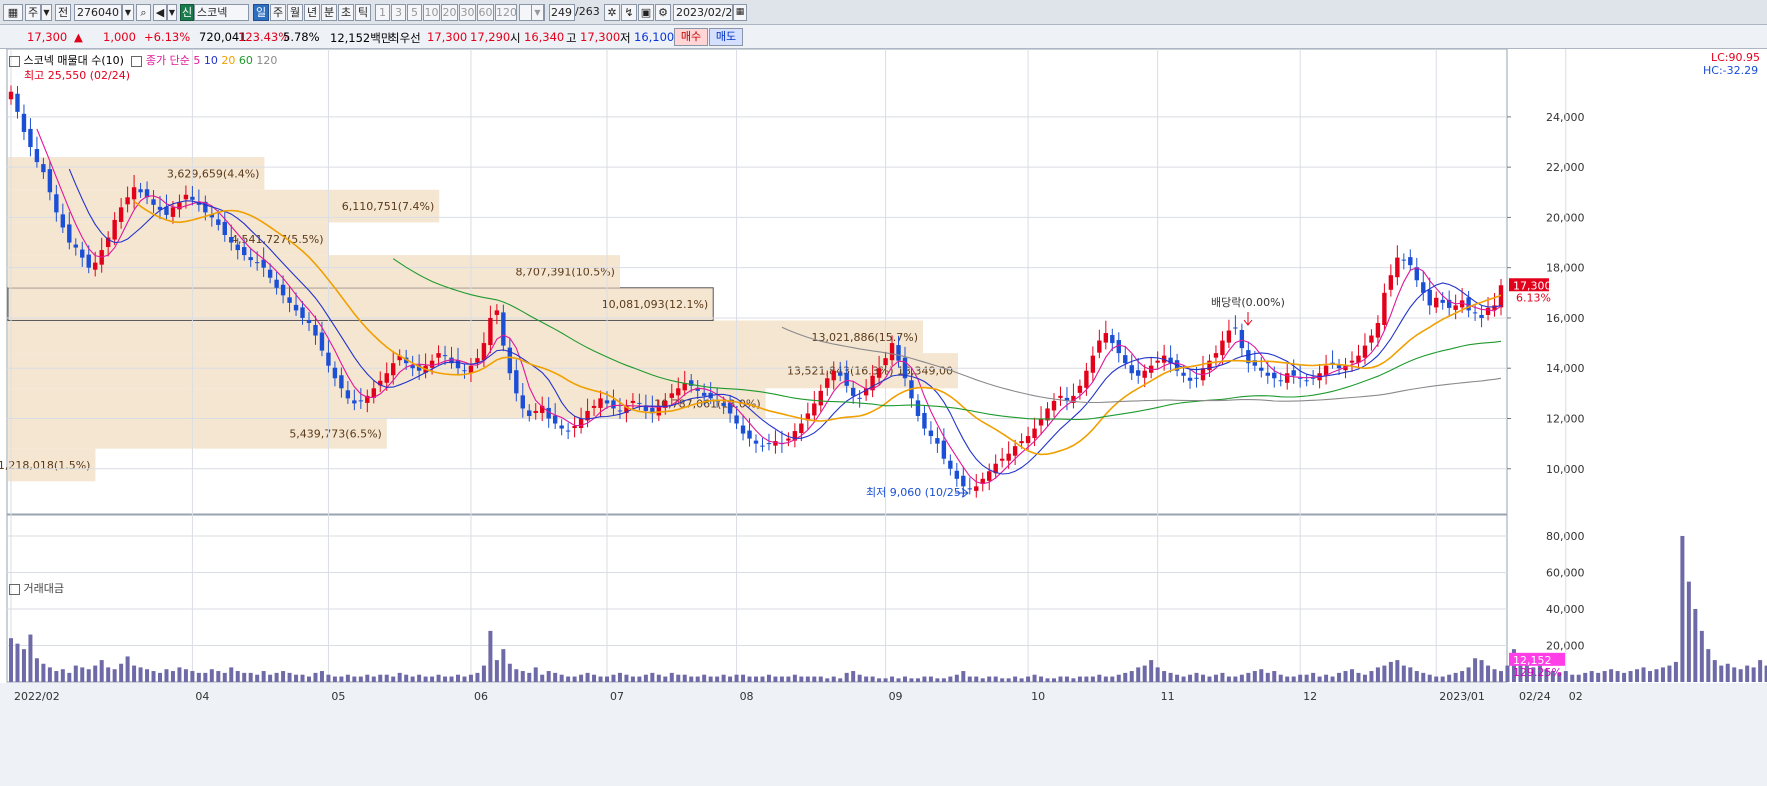  What do you see at coordinates (726, 37) in the screenshot?
I see `sell-button: 매도` at bounding box center [726, 37].